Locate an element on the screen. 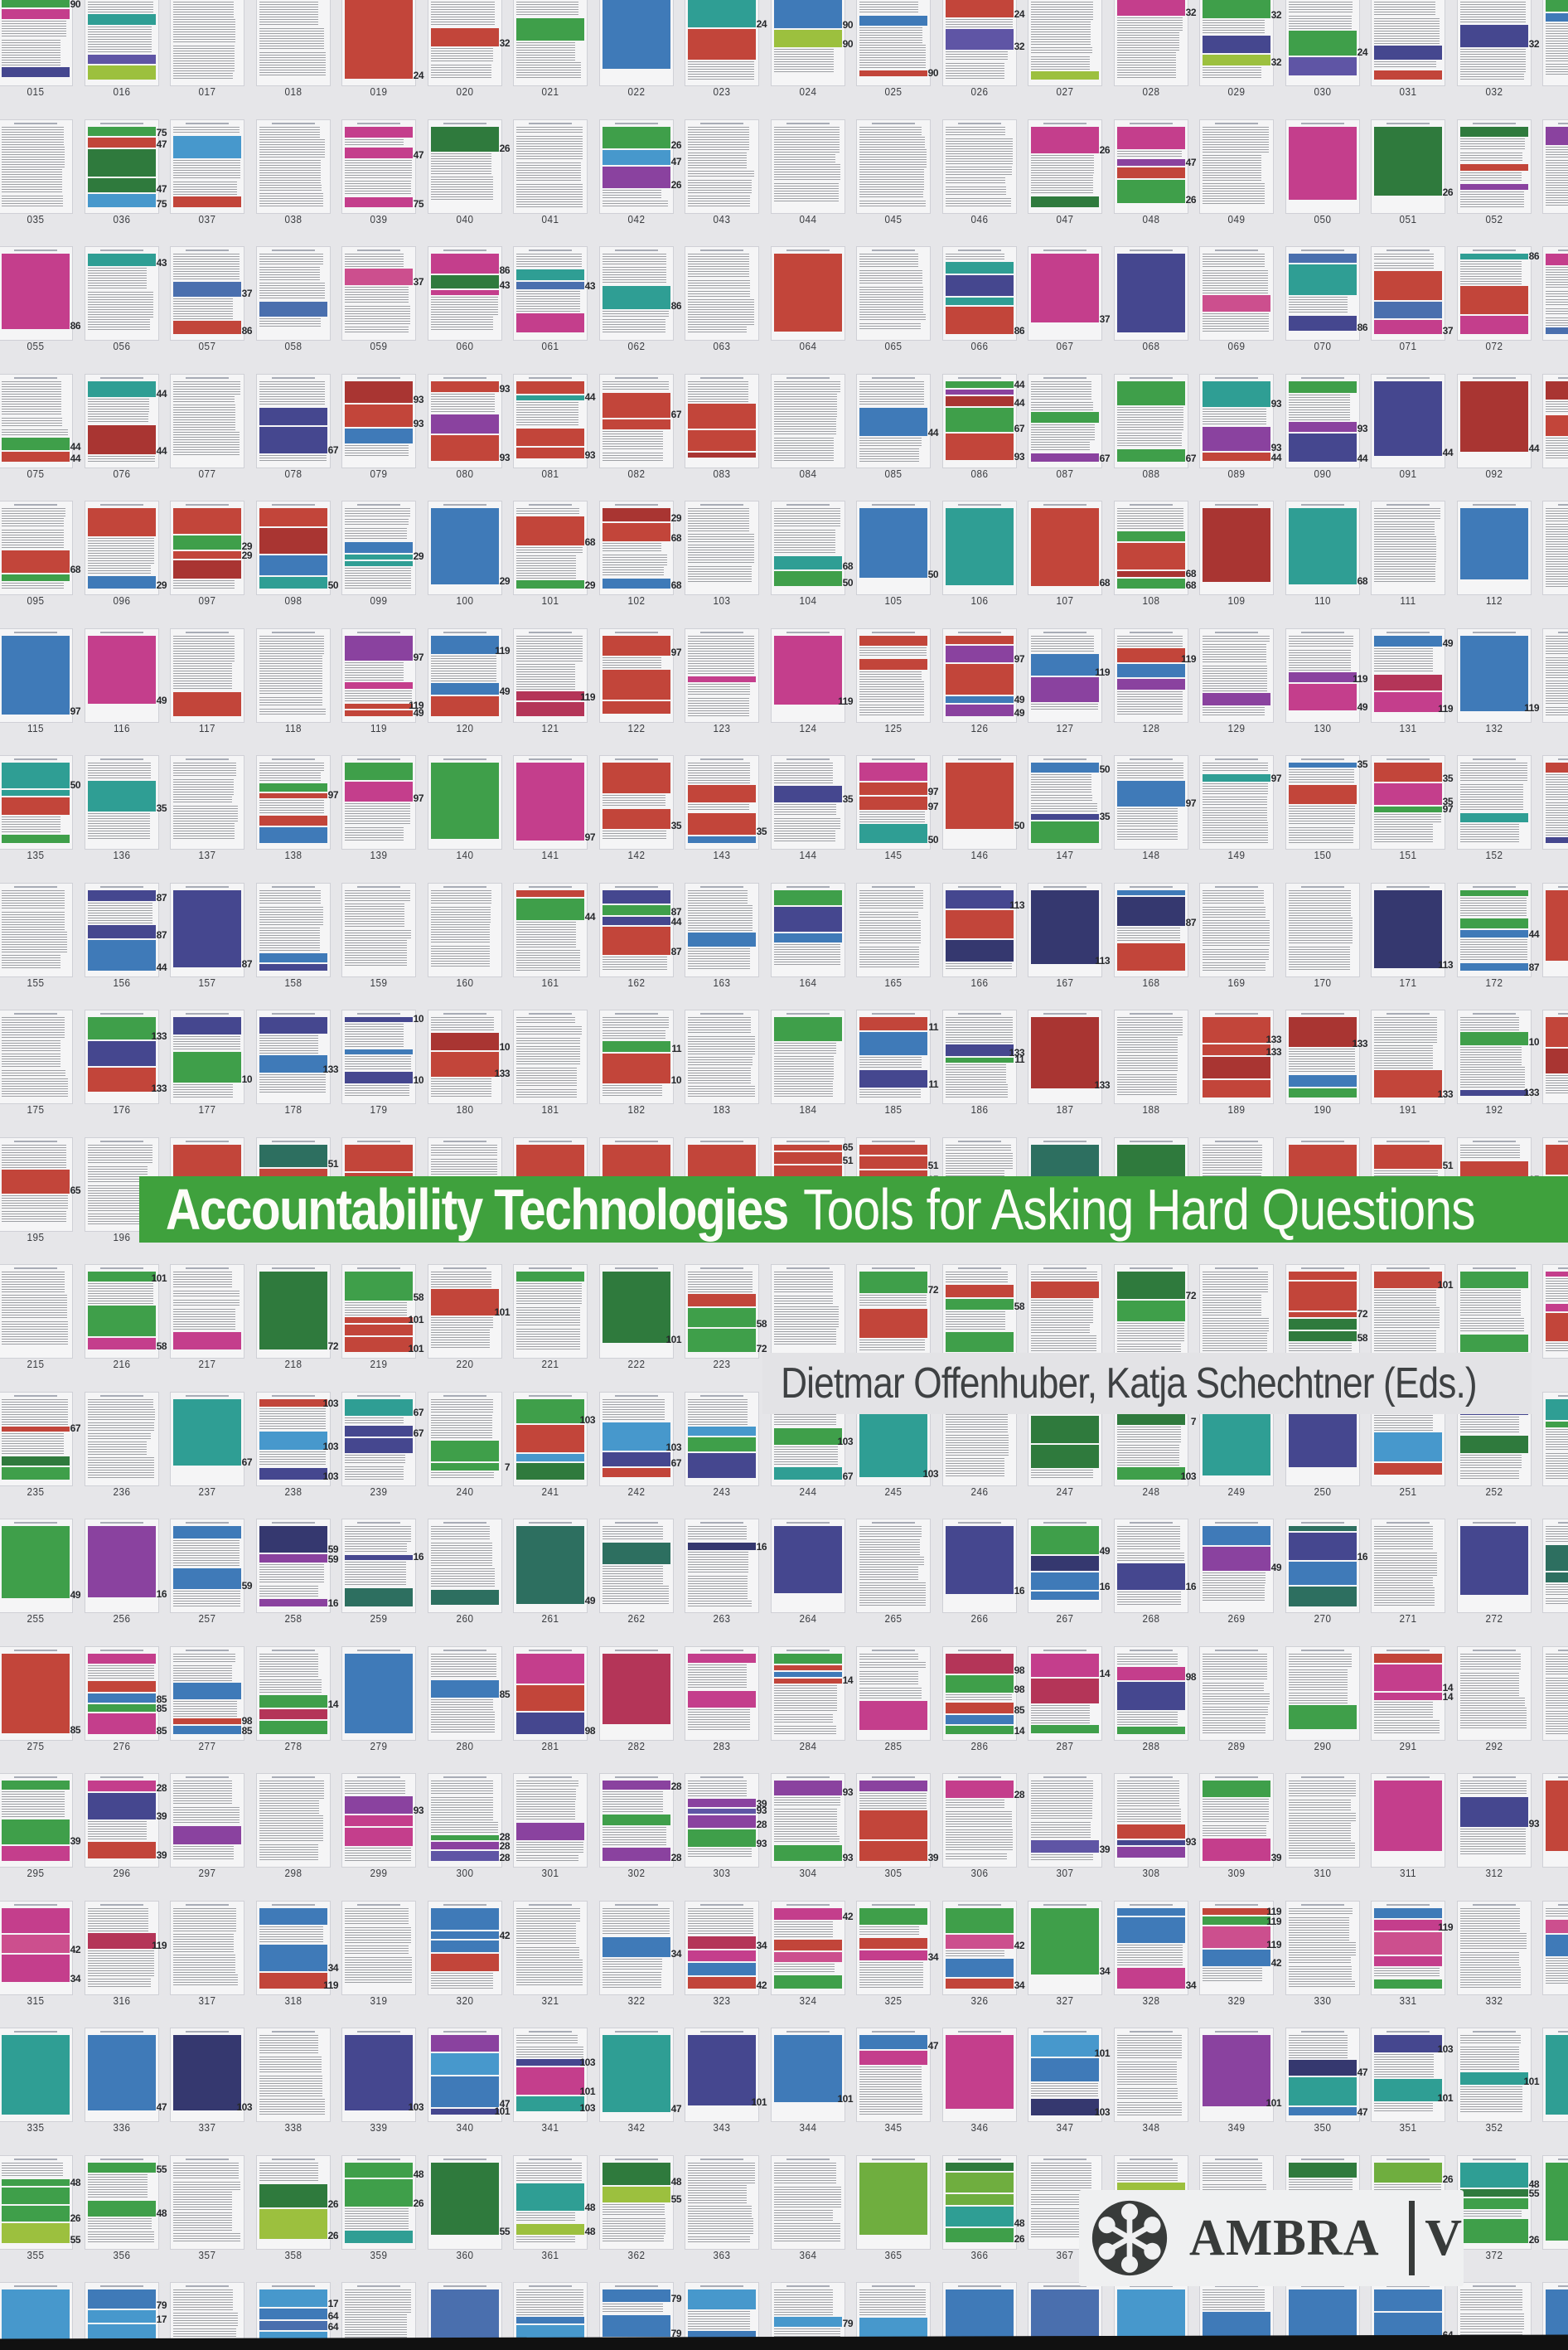 The height and width of the screenshot is (2350, 1568). highlight-bar: 44 is located at coordinates (1414, 419).